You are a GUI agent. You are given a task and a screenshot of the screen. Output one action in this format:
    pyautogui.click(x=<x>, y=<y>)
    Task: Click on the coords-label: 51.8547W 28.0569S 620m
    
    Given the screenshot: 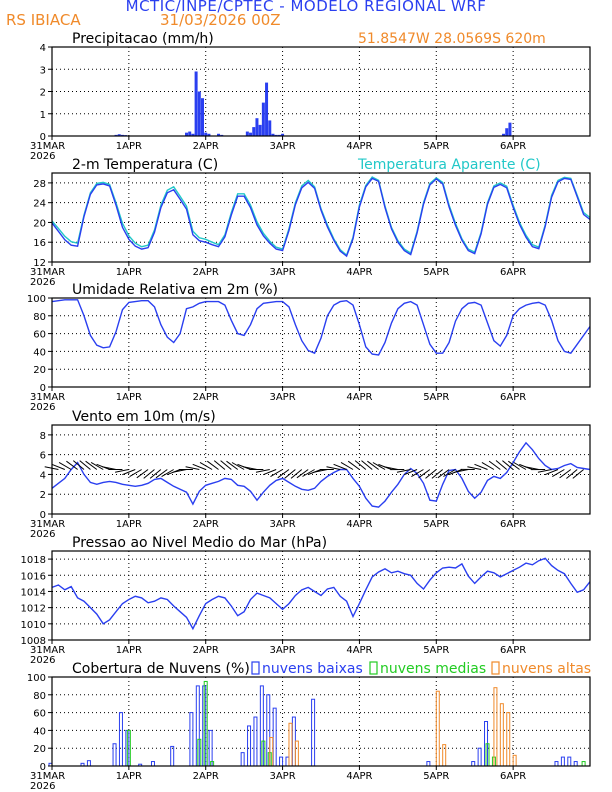 What is the action you would take?
    pyautogui.click(x=452, y=39)
    